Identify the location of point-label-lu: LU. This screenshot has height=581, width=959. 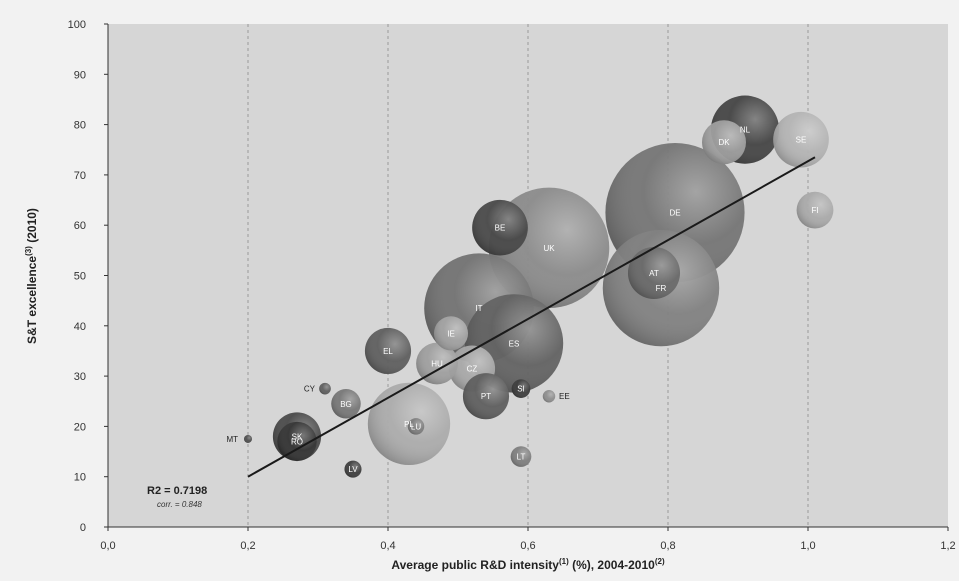
(416, 426).